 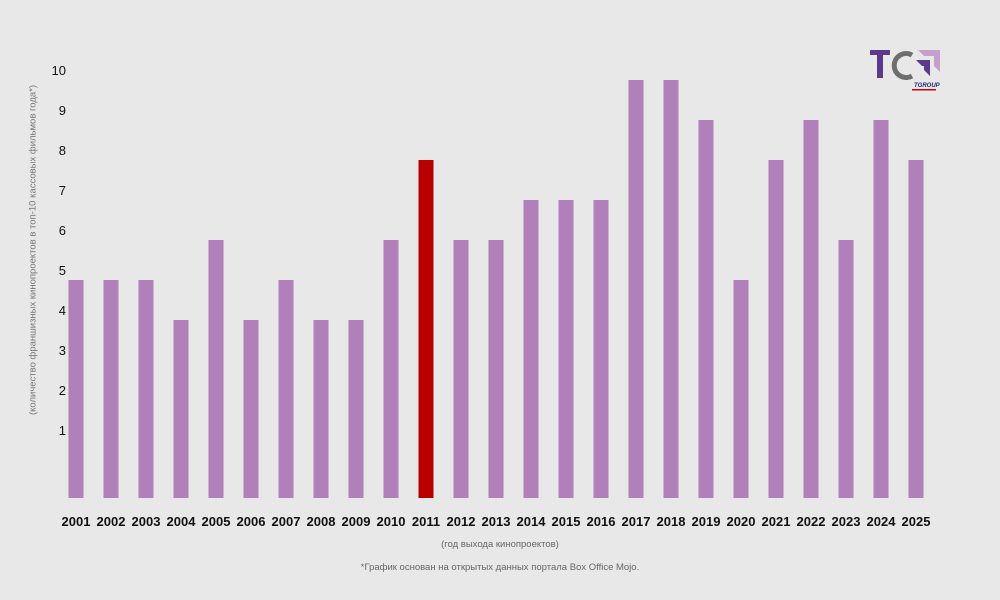 What do you see at coordinates (356, 409) in the screenshot?
I see `bar-2009` at bounding box center [356, 409].